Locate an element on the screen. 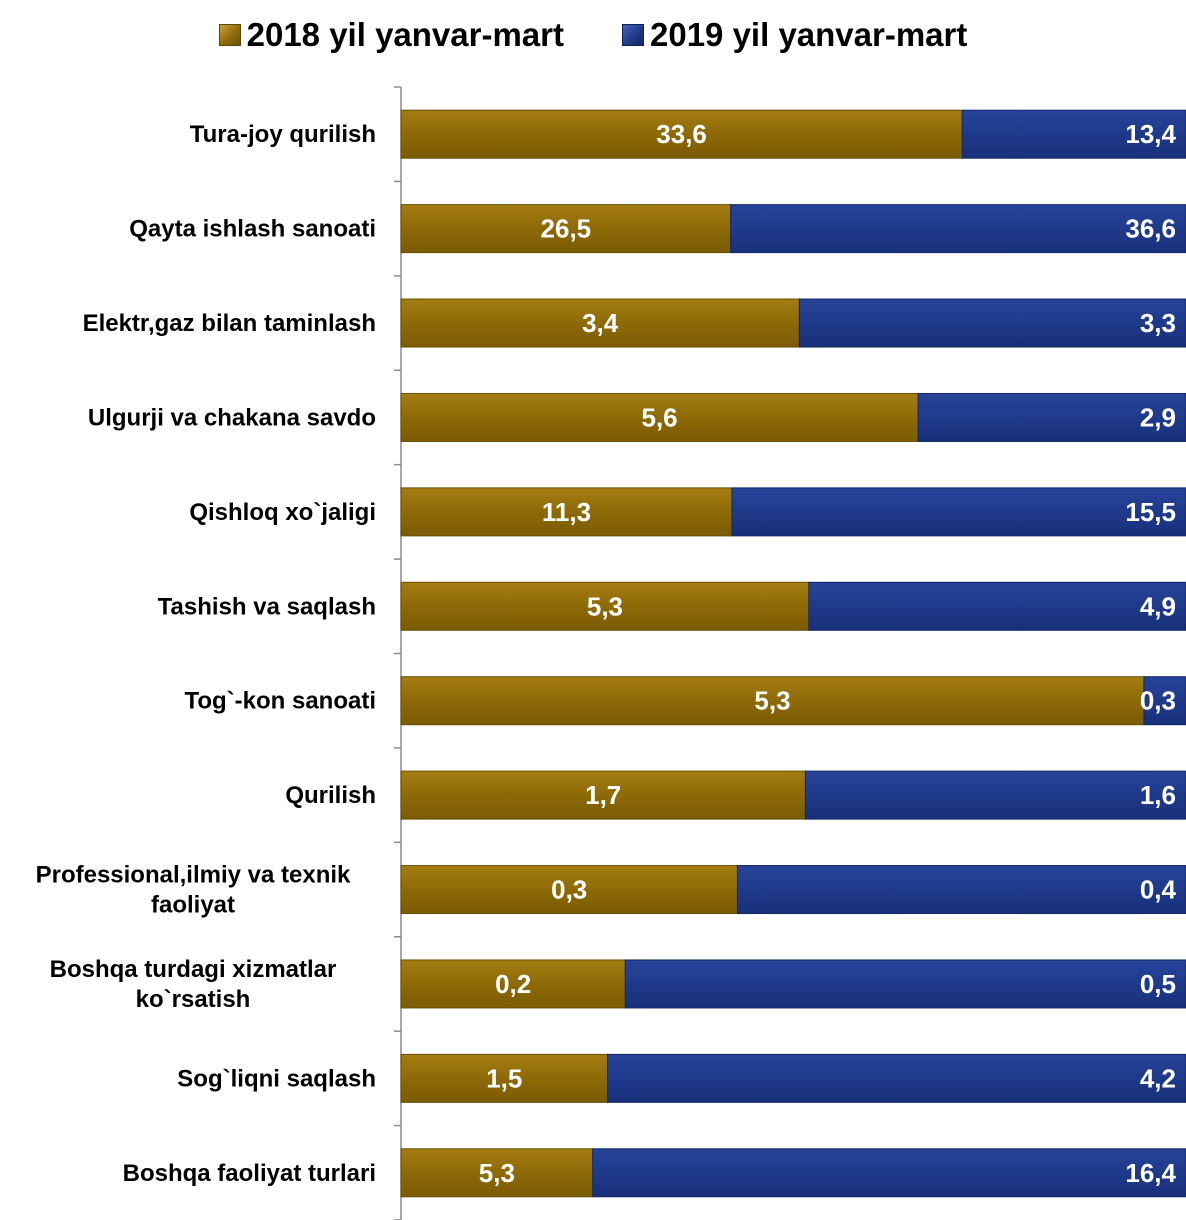 This screenshot has width=1186, height=1220. bar-value-label: 33,6 is located at coordinates (681, 134).